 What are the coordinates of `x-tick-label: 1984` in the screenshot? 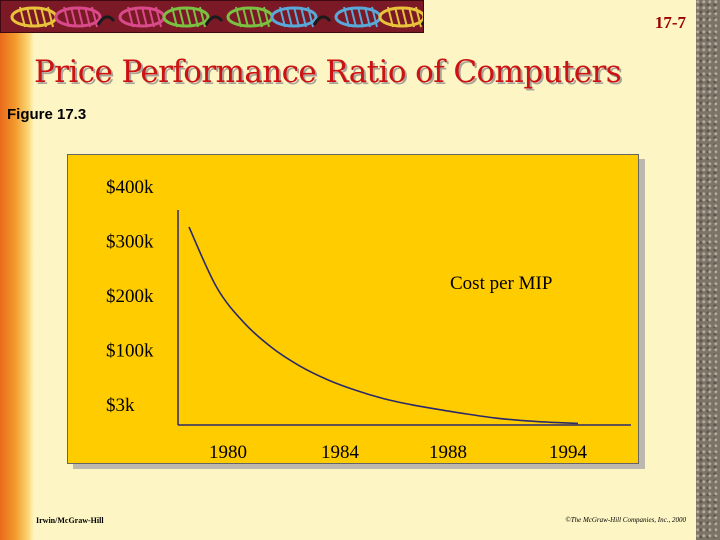 It's located at (340, 452).